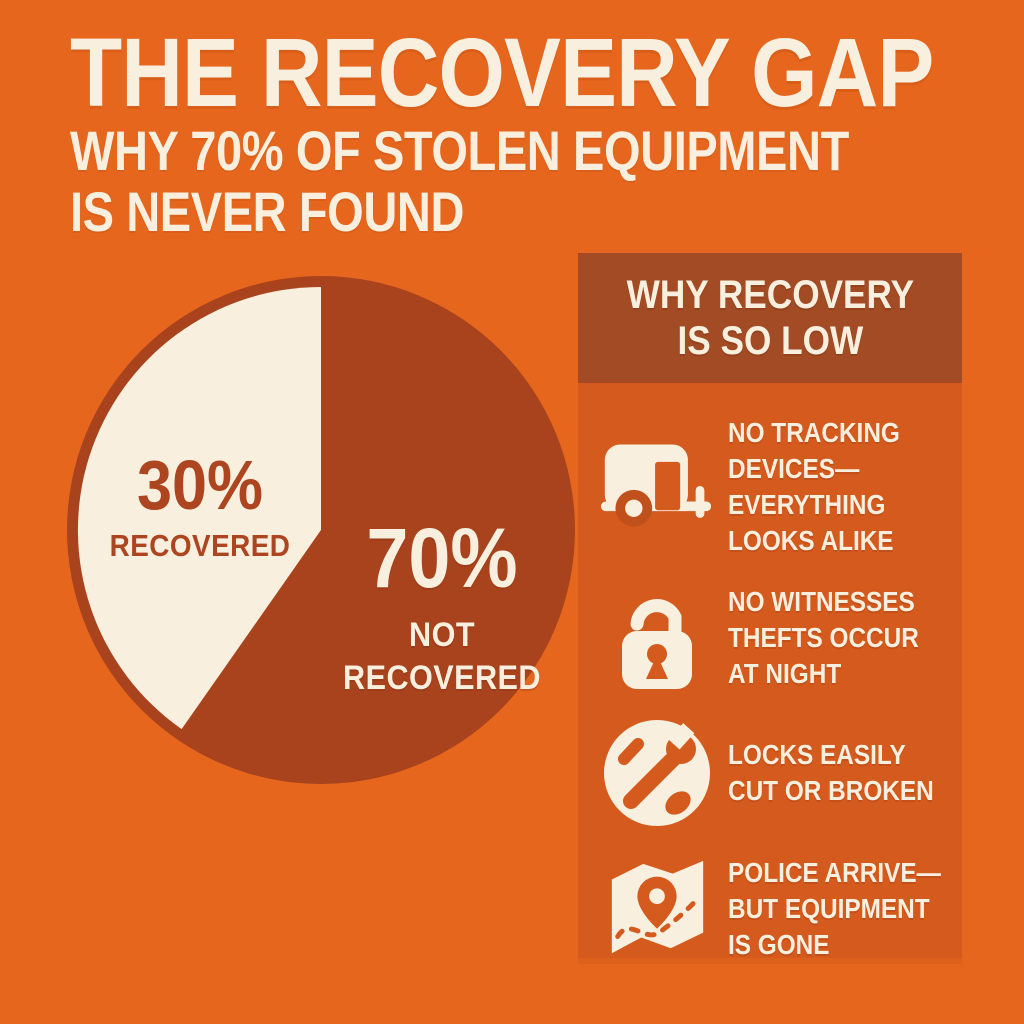 The image size is (1024, 1024). What do you see at coordinates (442, 635) in the screenshot?
I see `not-recovered-label-line1: NOT` at bounding box center [442, 635].